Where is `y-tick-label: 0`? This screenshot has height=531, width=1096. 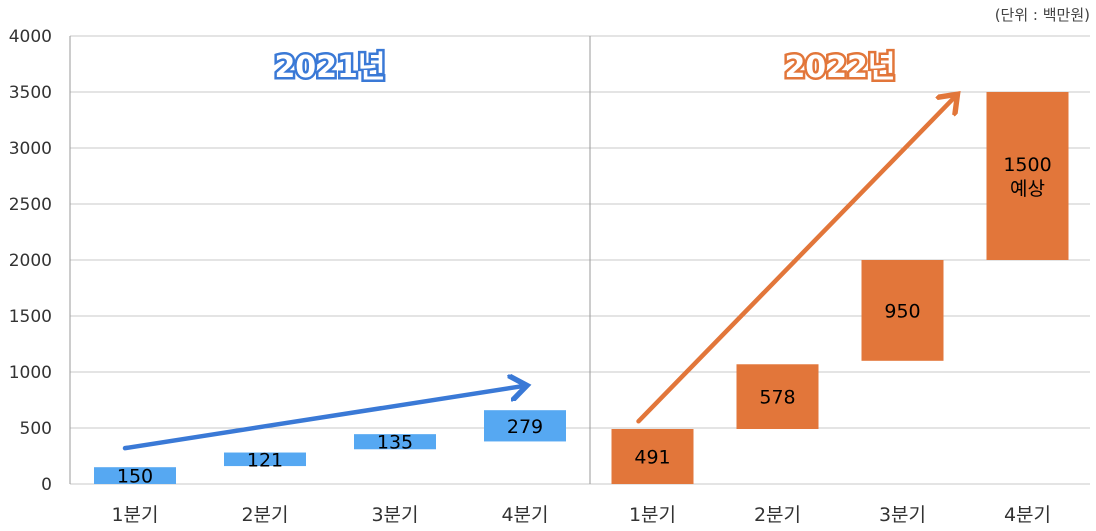
y-tick-label: 0 is located at coordinates (46, 485).